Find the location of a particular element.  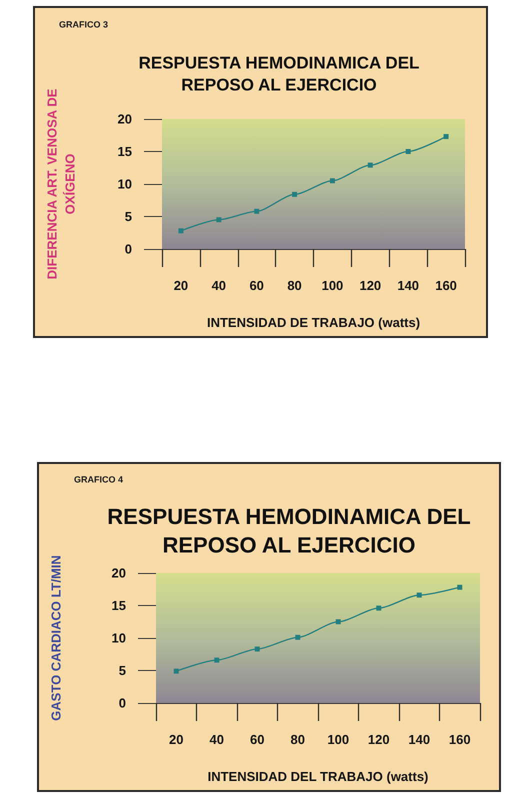

text: GRAFICO 3 is located at coordinates (83, 25).